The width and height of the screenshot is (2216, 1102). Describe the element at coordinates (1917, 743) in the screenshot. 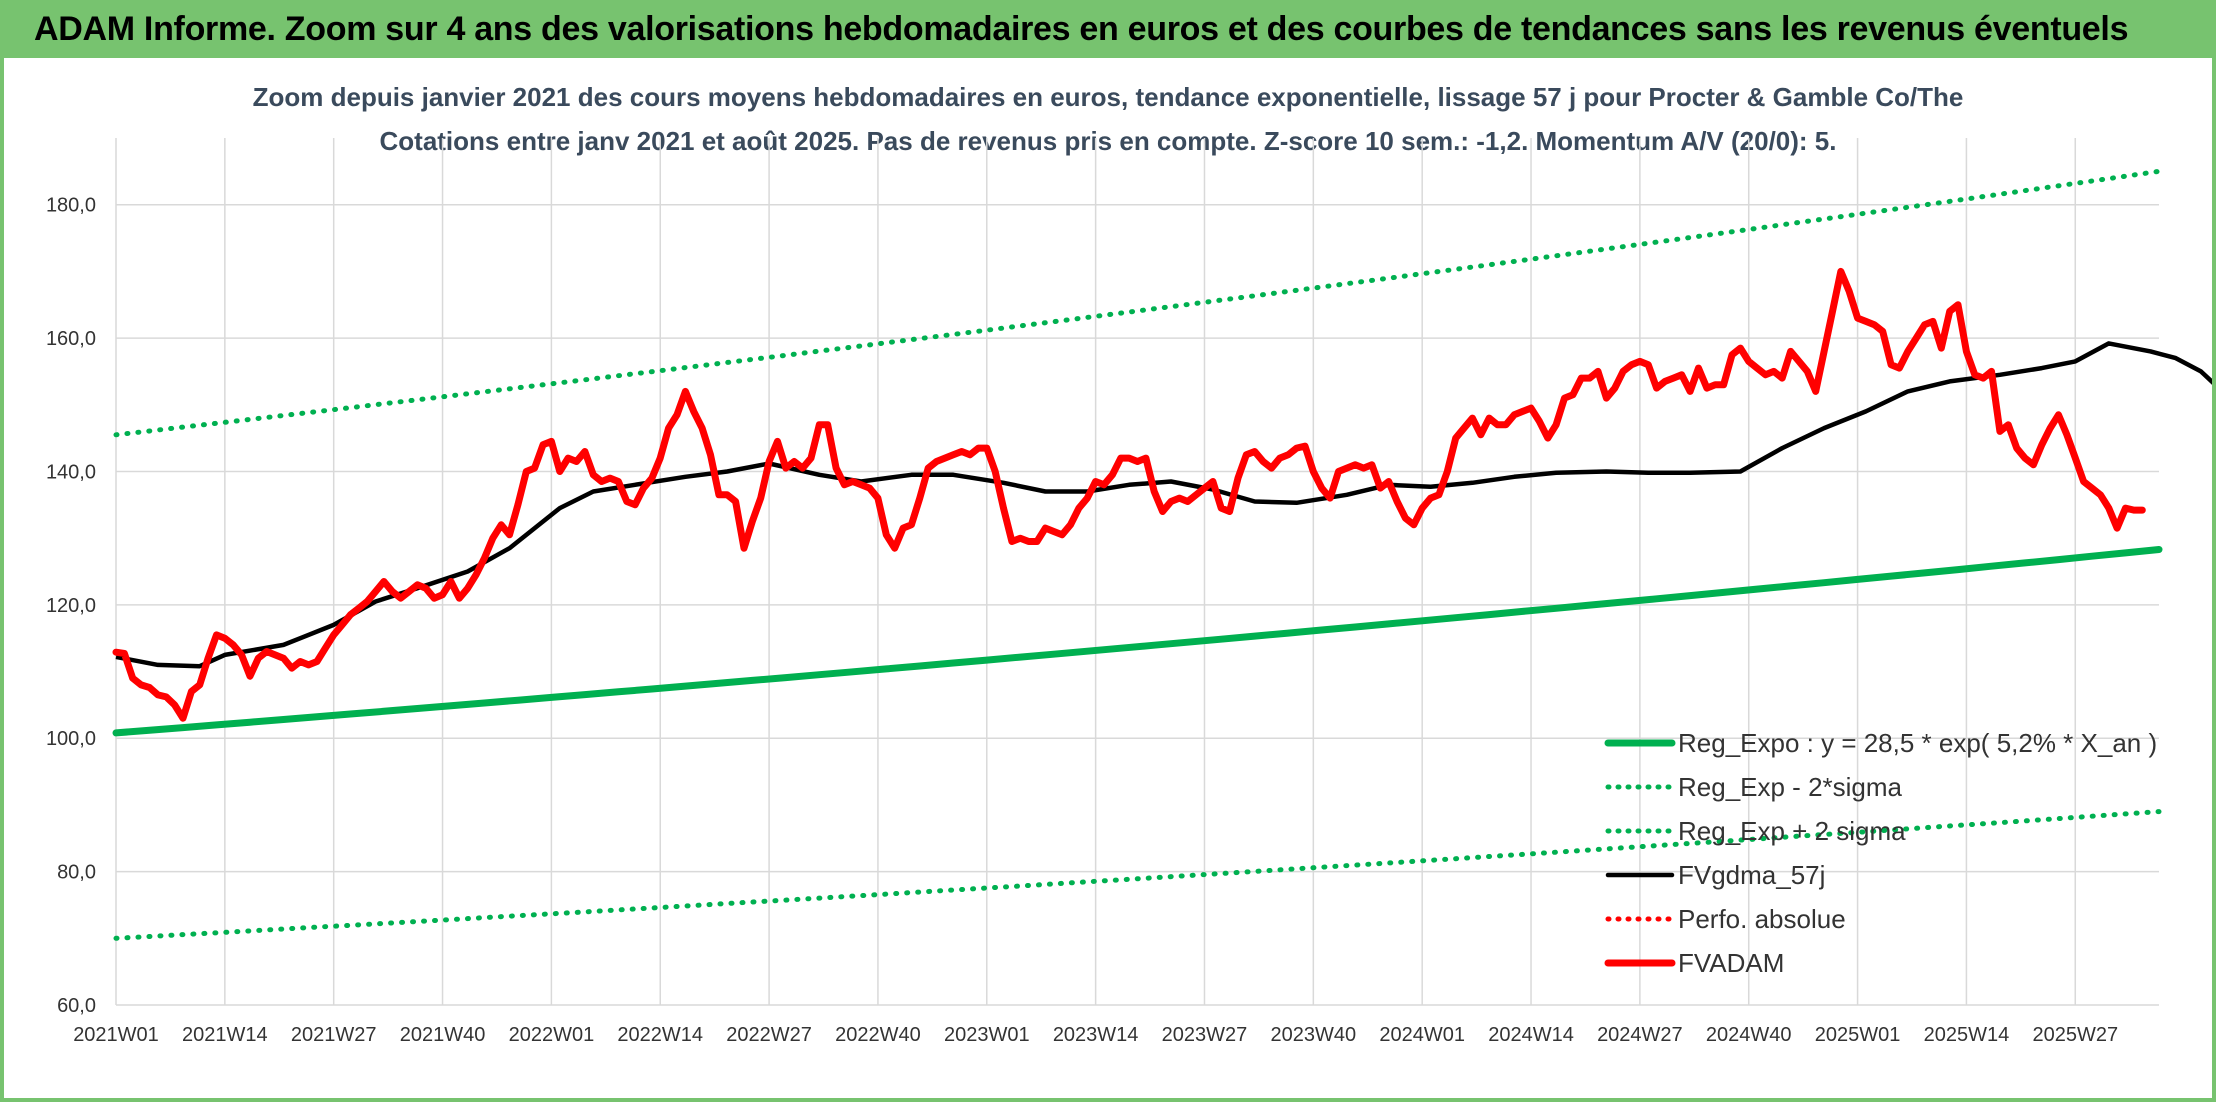

I see `legend-label-reg_expo: Reg_Expo : y = 28,5 * exp( 5,2% * X_an )` at that location.